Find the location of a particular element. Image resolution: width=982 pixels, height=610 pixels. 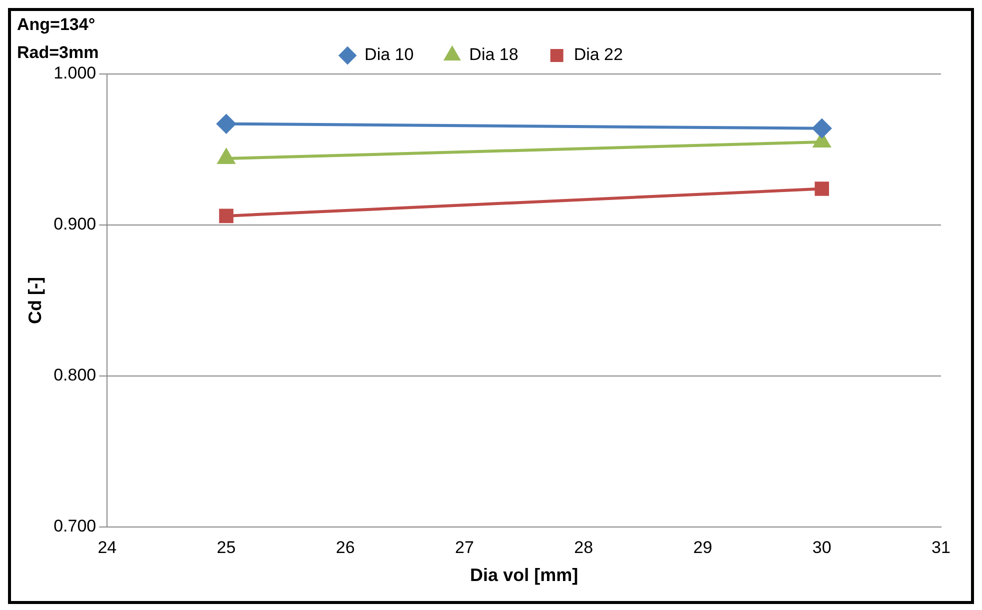

legend-label: Dia 18 is located at coordinates (493, 54).